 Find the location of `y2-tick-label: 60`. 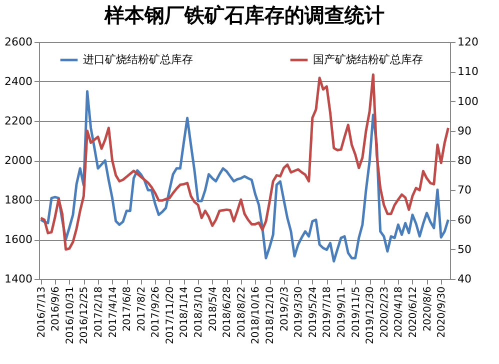

y2-tick-label: 60 is located at coordinates (465, 219).